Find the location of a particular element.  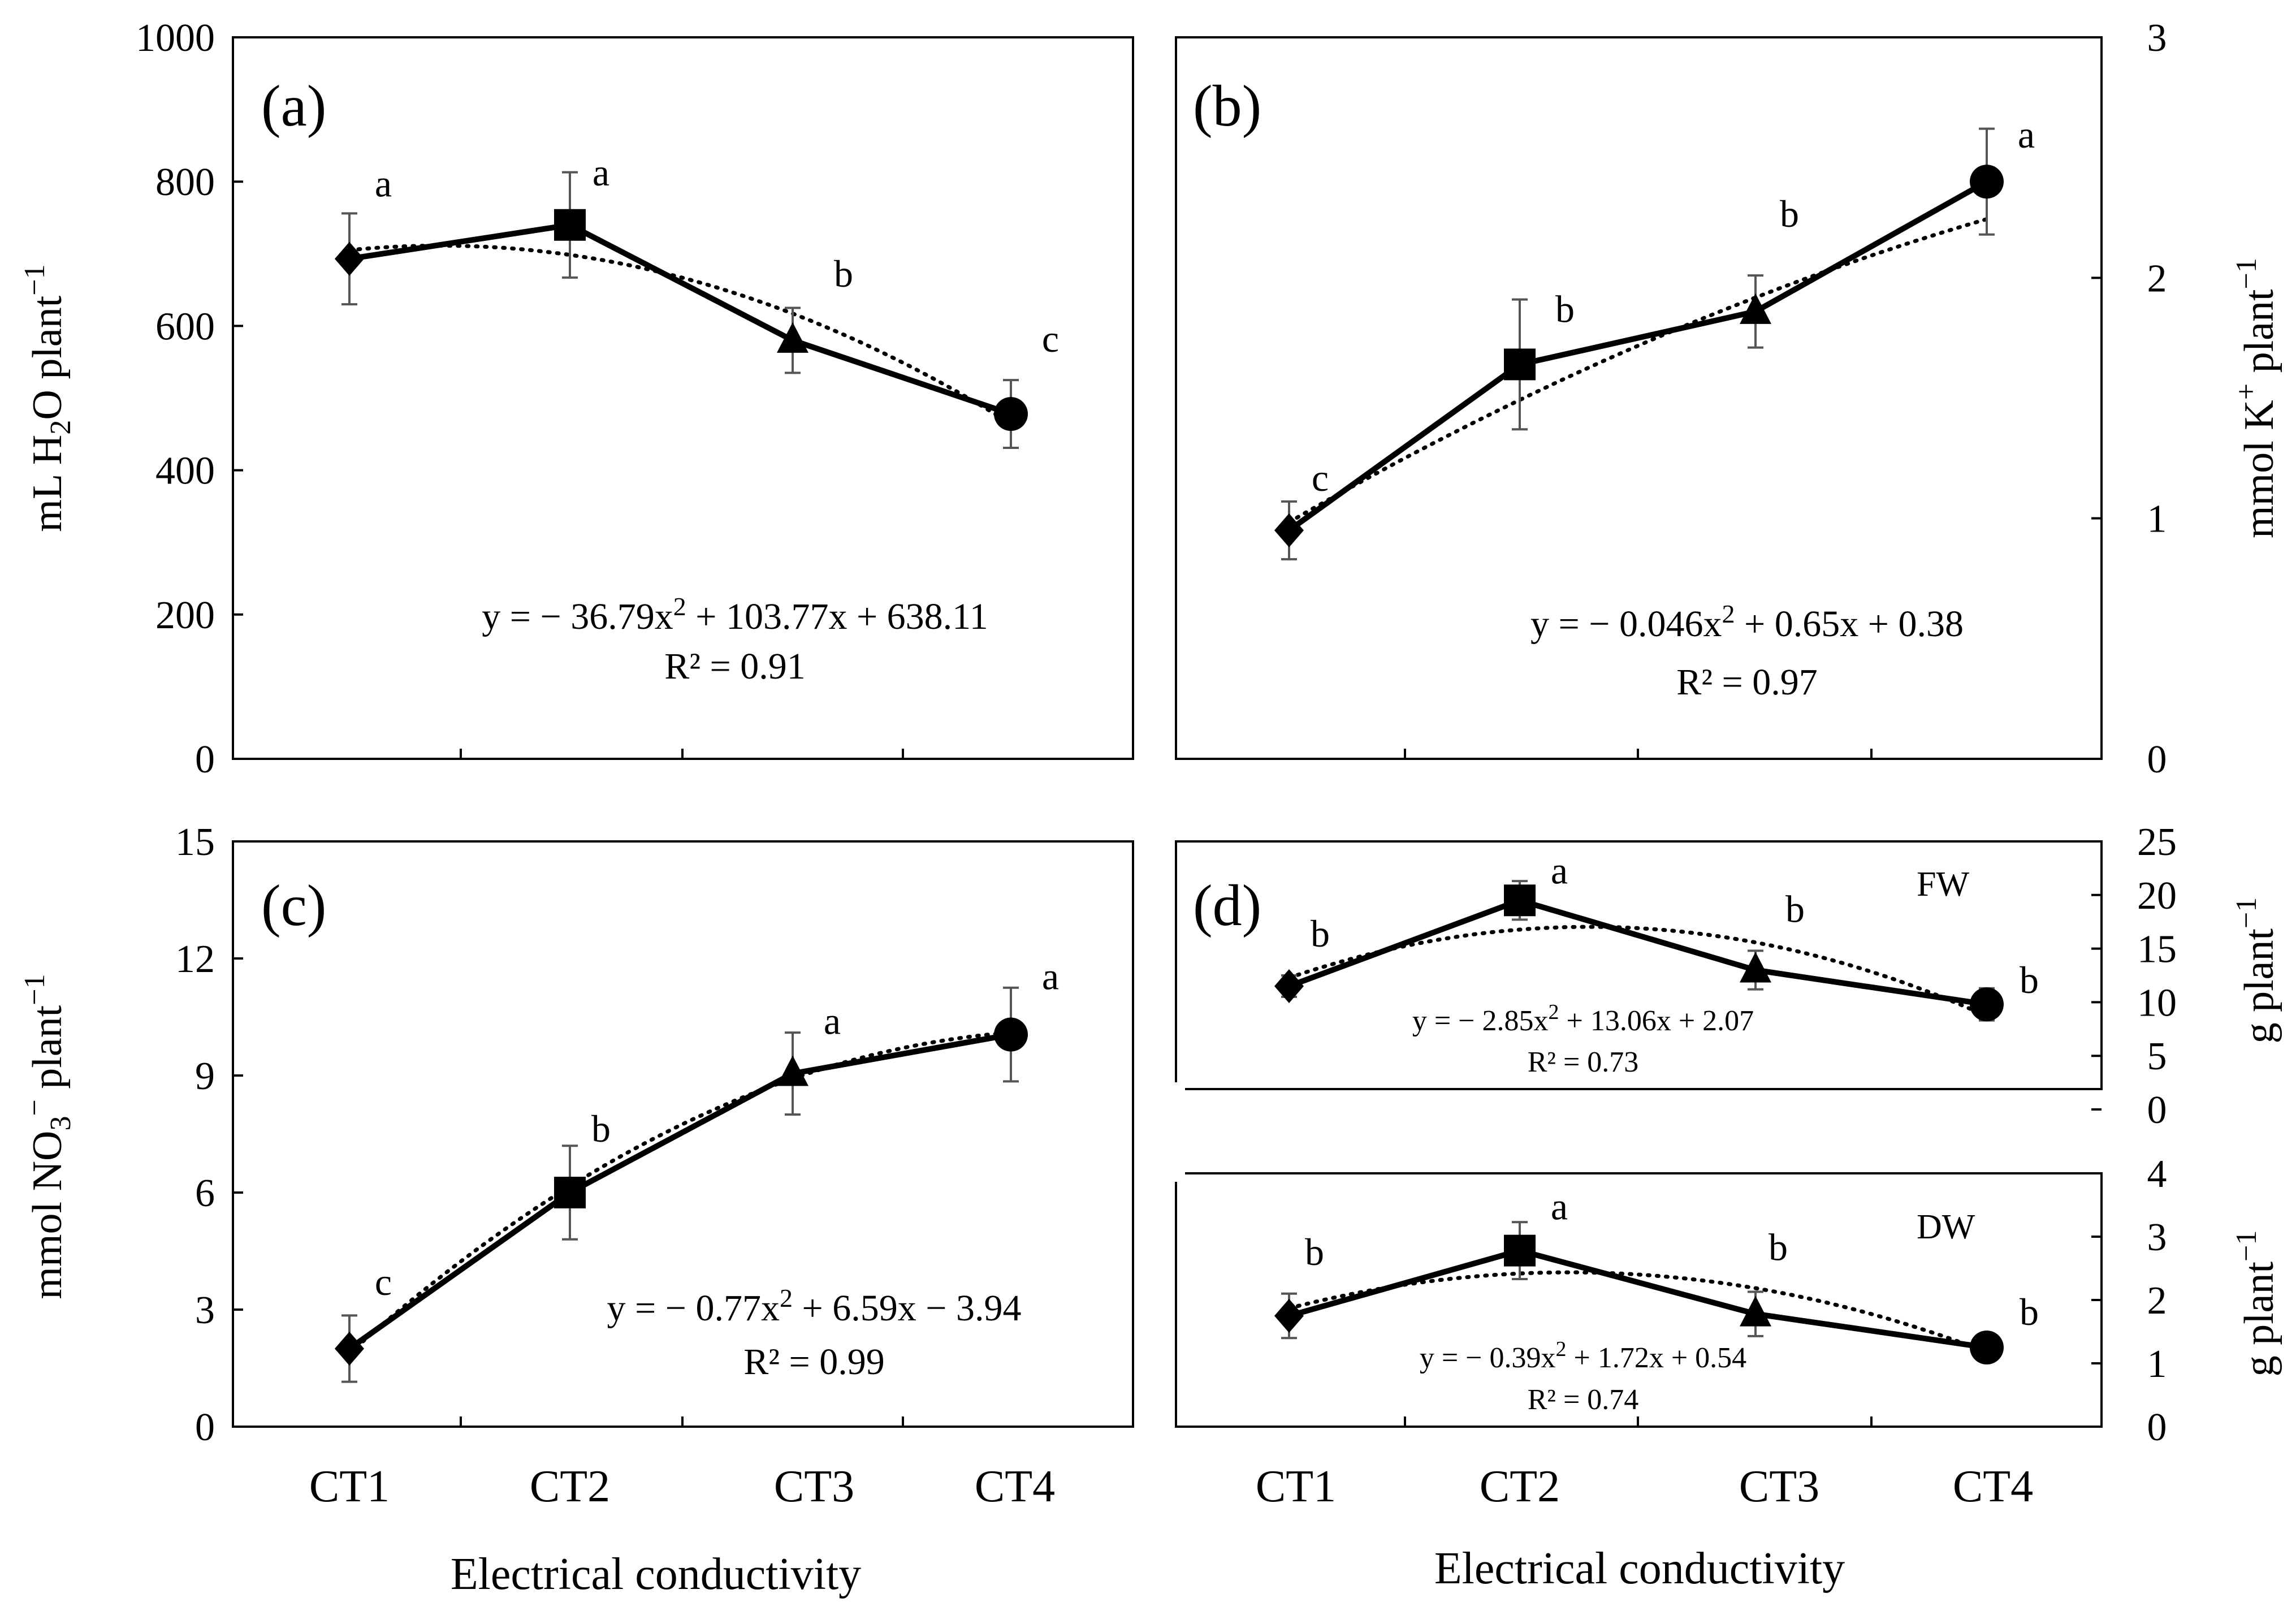

equation-part: + 6.59x − 3.94 is located at coordinates (907, 1308).